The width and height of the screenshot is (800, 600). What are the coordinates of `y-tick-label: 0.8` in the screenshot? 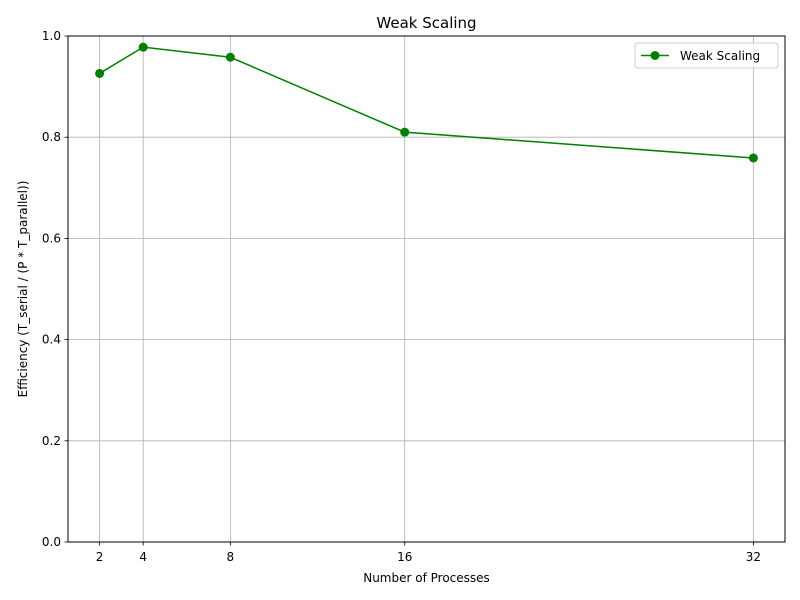 It's located at (51, 137).